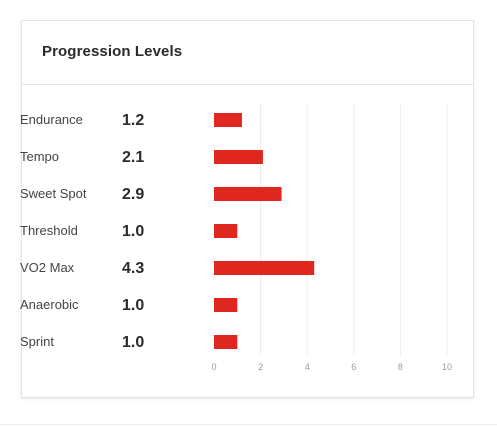 The image size is (497, 427). Describe the element at coordinates (400, 367) in the screenshot. I see `x-tick-label: 8` at that location.